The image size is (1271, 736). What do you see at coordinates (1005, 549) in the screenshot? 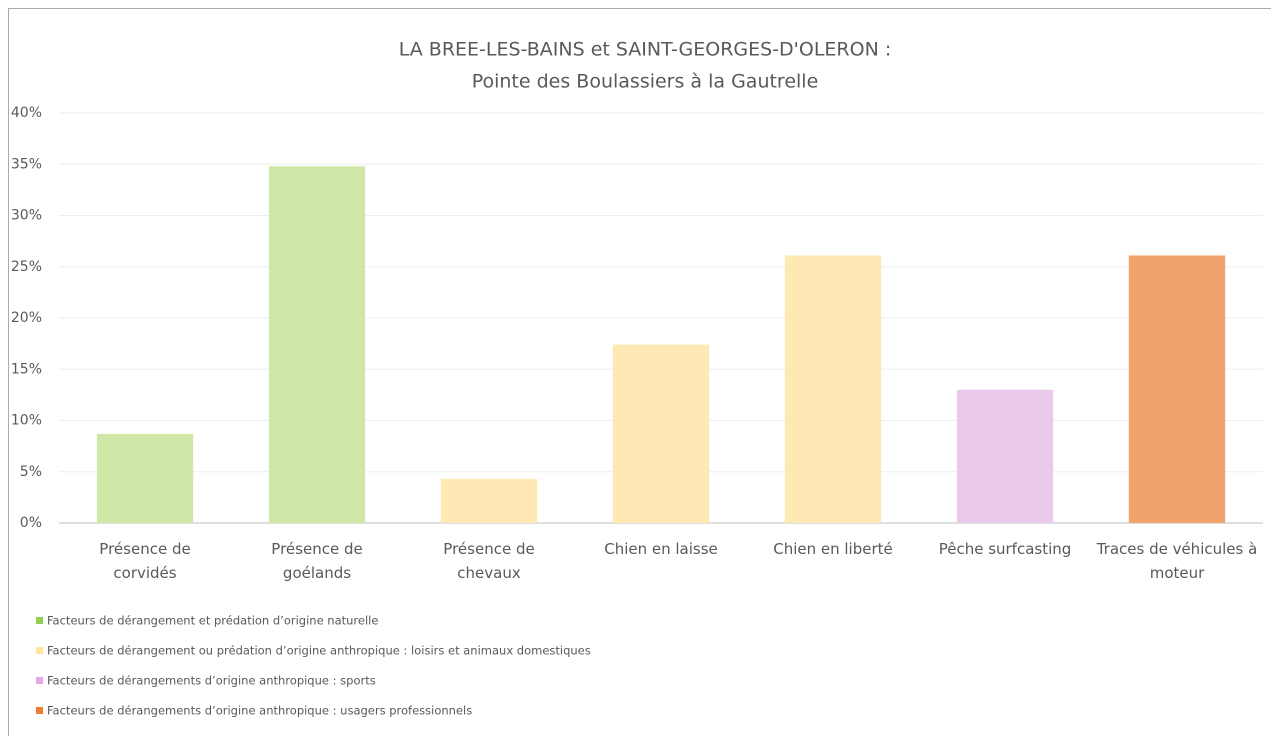
I see `x-tick-label: Pêche surfcasting` at bounding box center [1005, 549].